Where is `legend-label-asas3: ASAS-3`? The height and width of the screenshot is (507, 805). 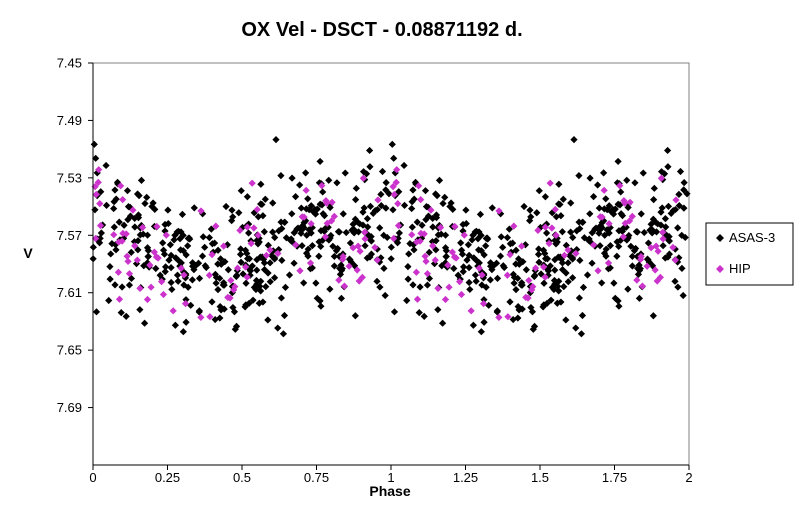
legend-label-asas3: ASAS-3 is located at coordinates (752, 237).